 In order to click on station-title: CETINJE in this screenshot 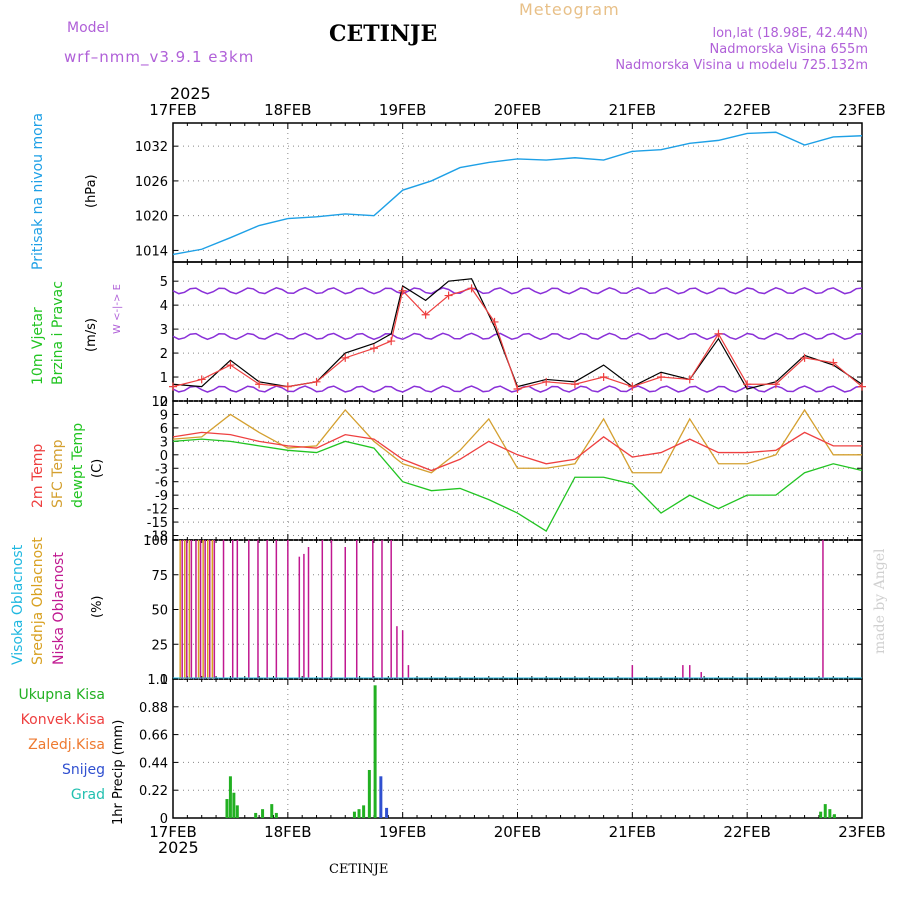, I will do `click(383, 34)`.